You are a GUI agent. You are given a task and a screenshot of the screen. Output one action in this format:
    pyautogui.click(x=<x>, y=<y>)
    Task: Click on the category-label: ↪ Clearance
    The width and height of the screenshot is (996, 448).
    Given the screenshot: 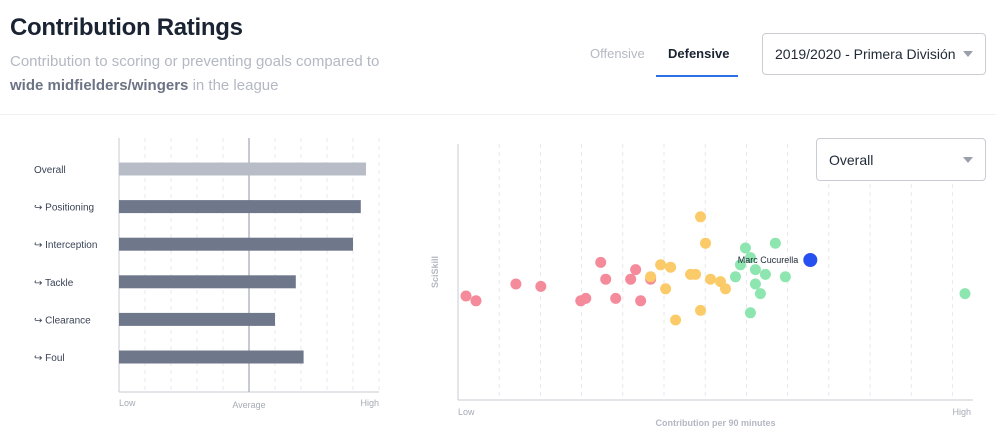 What is the action you would take?
    pyautogui.click(x=62, y=320)
    